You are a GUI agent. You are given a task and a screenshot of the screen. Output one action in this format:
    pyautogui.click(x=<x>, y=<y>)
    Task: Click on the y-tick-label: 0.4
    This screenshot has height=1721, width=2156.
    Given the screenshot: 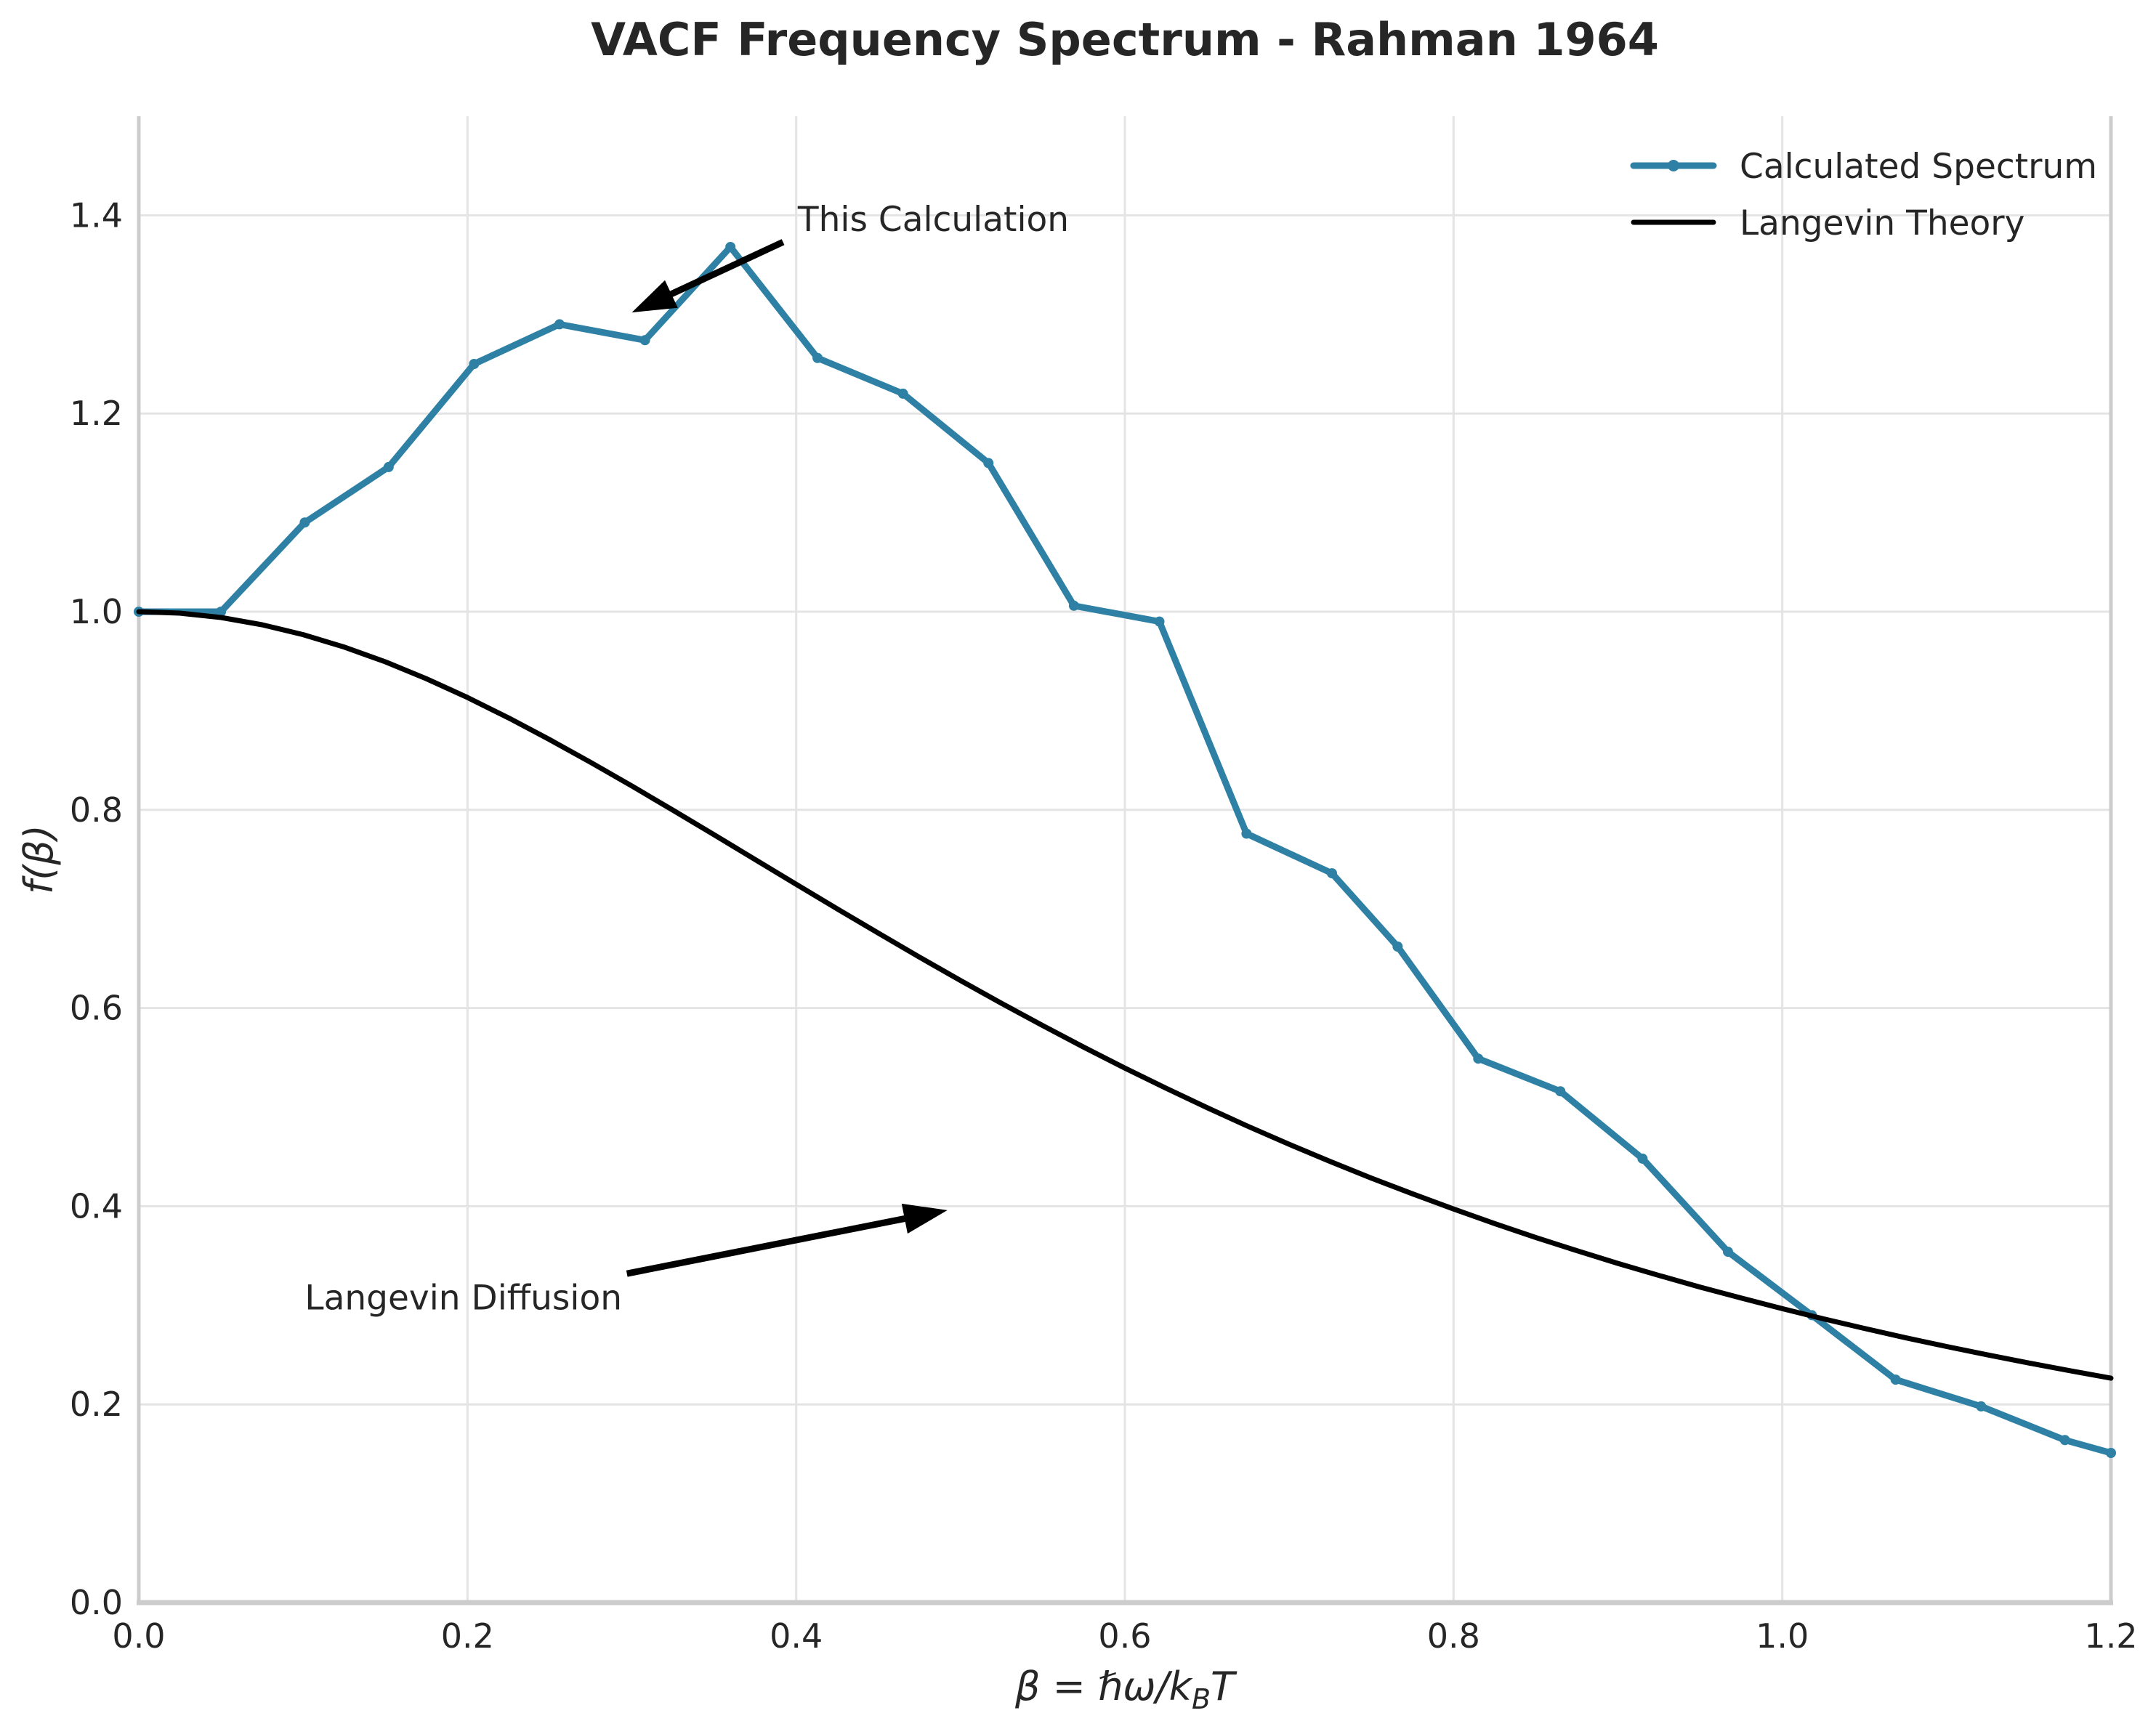 What is the action you would take?
    pyautogui.click(x=96, y=1206)
    